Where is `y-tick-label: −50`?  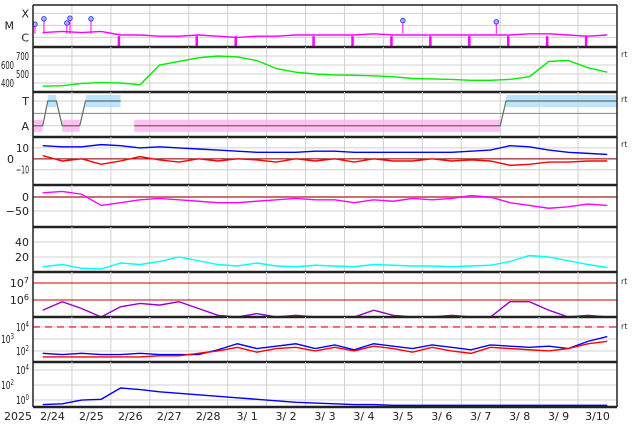 y-tick-label: −50 is located at coordinates (17, 211).